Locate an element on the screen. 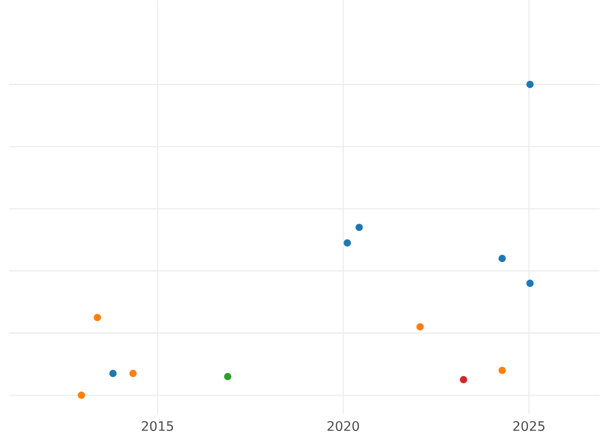  x-tick-label: 2015 is located at coordinates (158, 425).